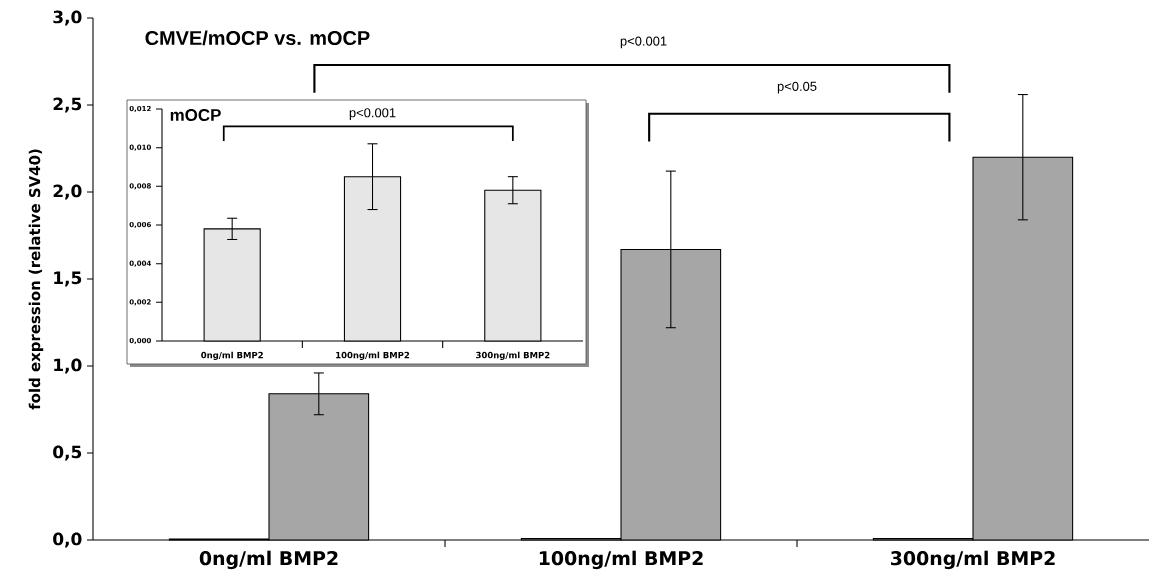  Describe the element at coordinates (67, 192) in the screenshot. I see `y-tick-label: 2,0` at that location.